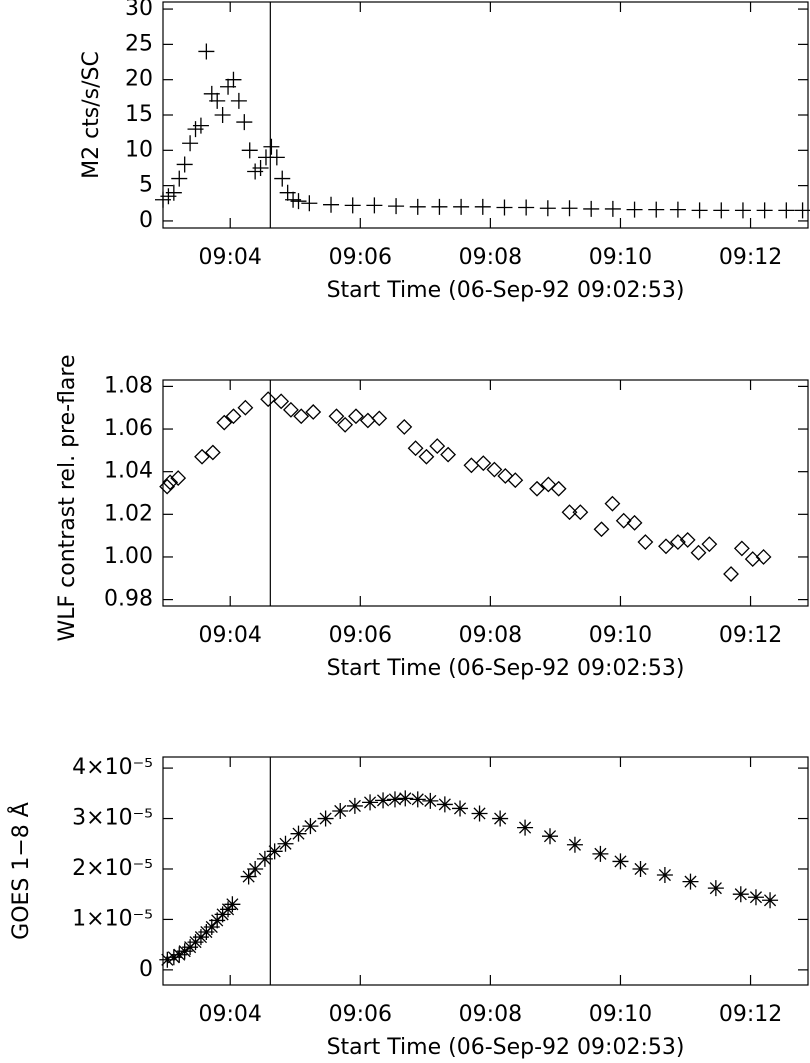  I want to click on y-tick-label: 1×10⁻⁵, so click(112, 918).